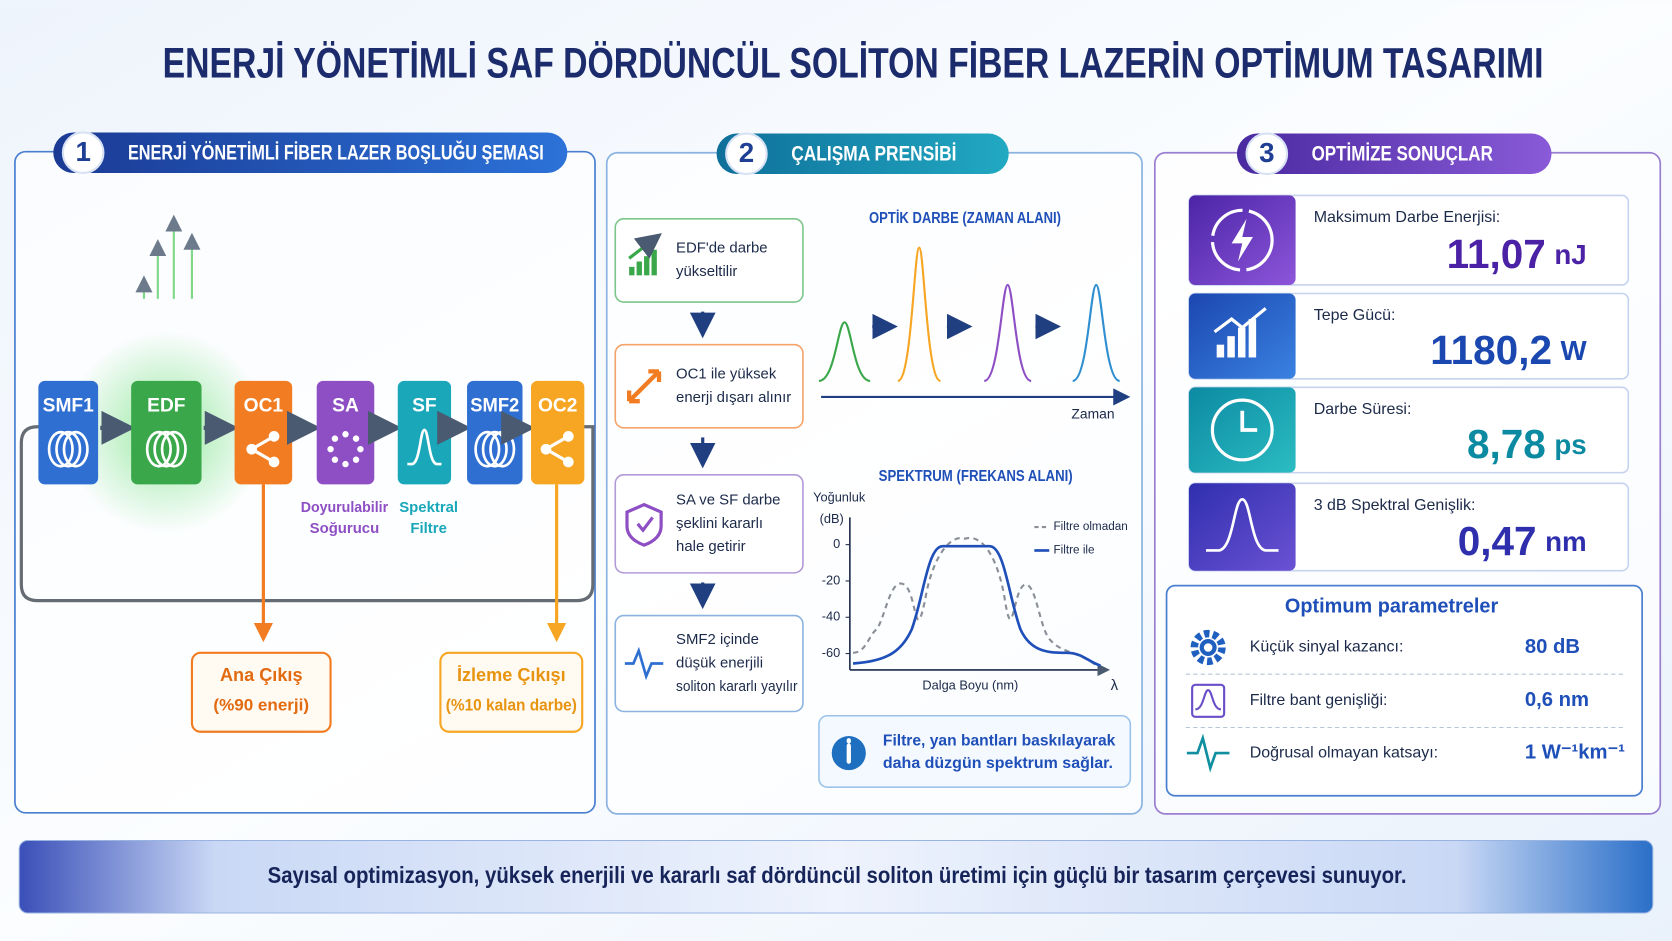 The height and width of the screenshot is (941, 1672). What do you see at coordinates (733, 397) in the screenshot?
I see `step-text: enerji dışarı alınır` at bounding box center [733, 397].